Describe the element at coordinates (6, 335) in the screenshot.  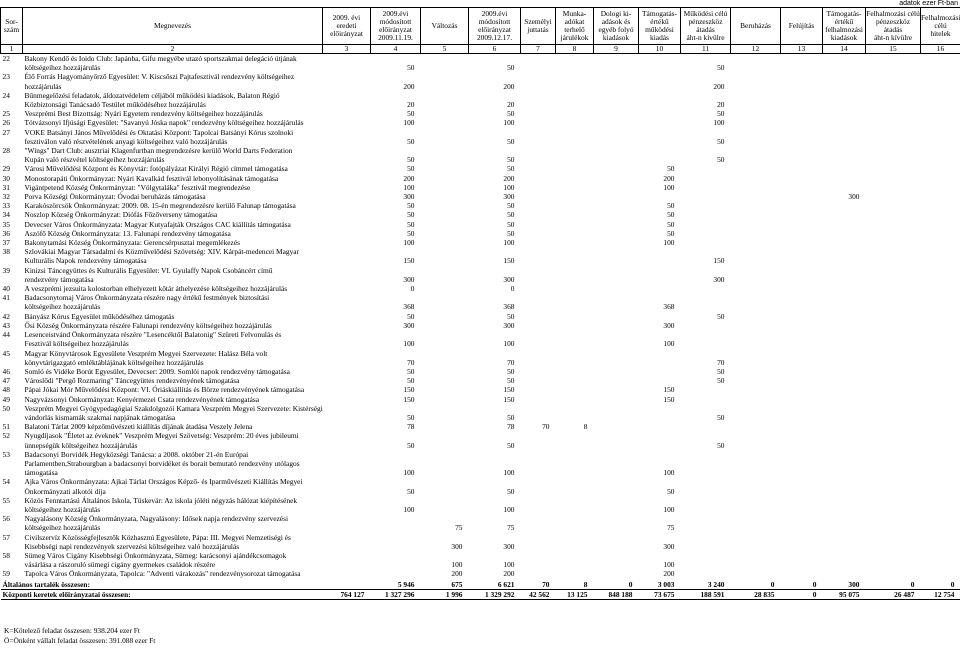
I see `row-number: 44` at that location.